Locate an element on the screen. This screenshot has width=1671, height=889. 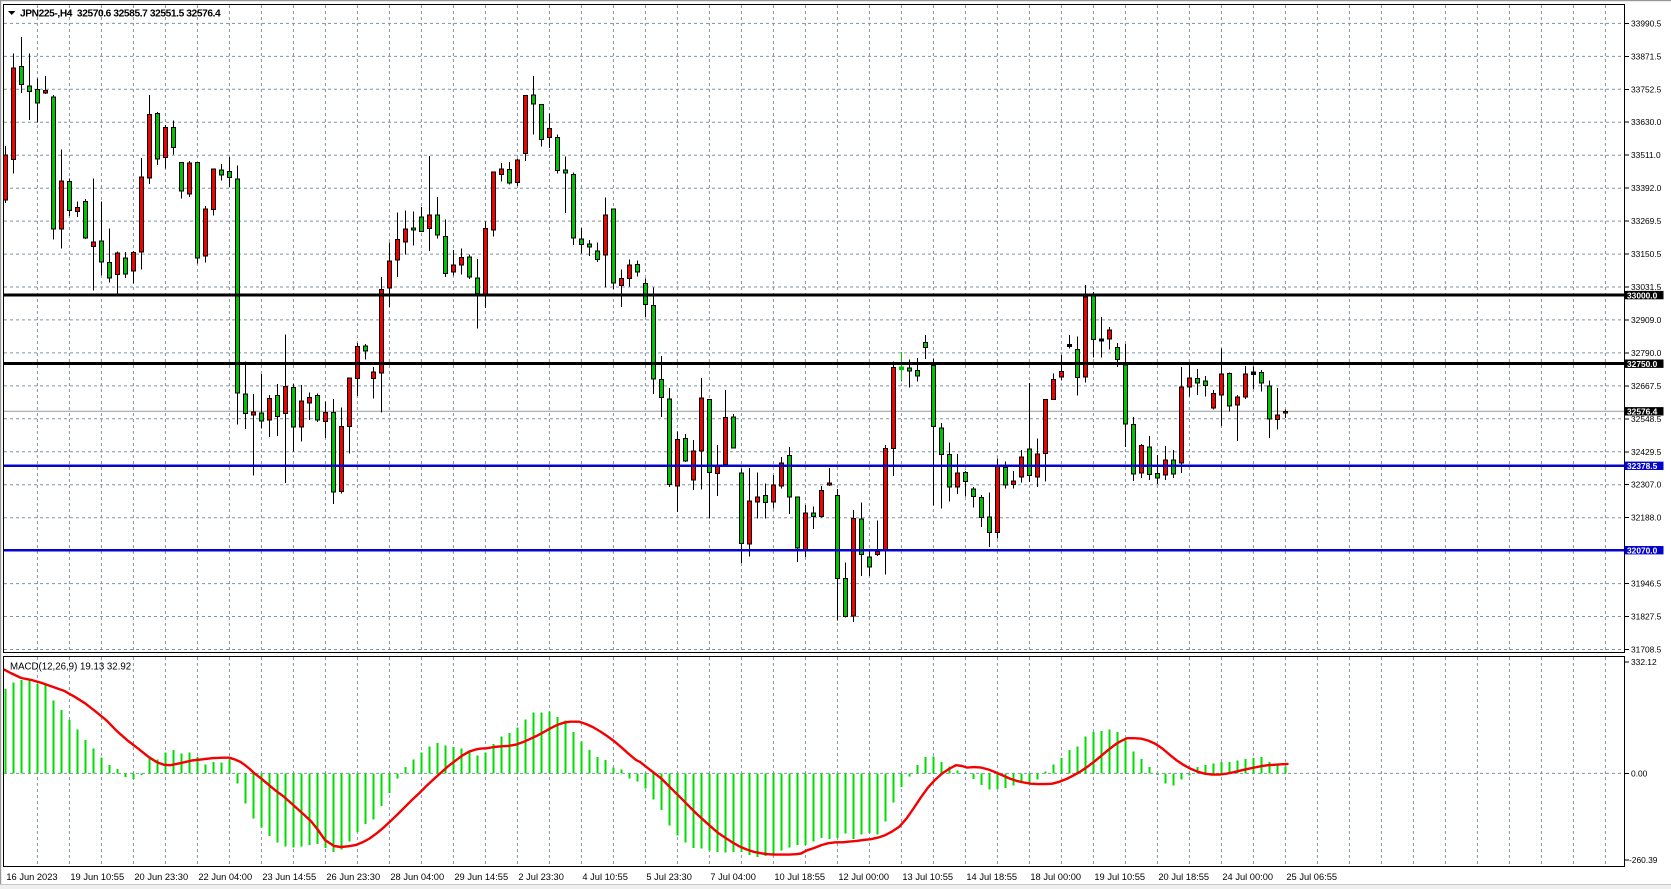
svg-text: 33511.0 is located at coordinates (1646, 155).